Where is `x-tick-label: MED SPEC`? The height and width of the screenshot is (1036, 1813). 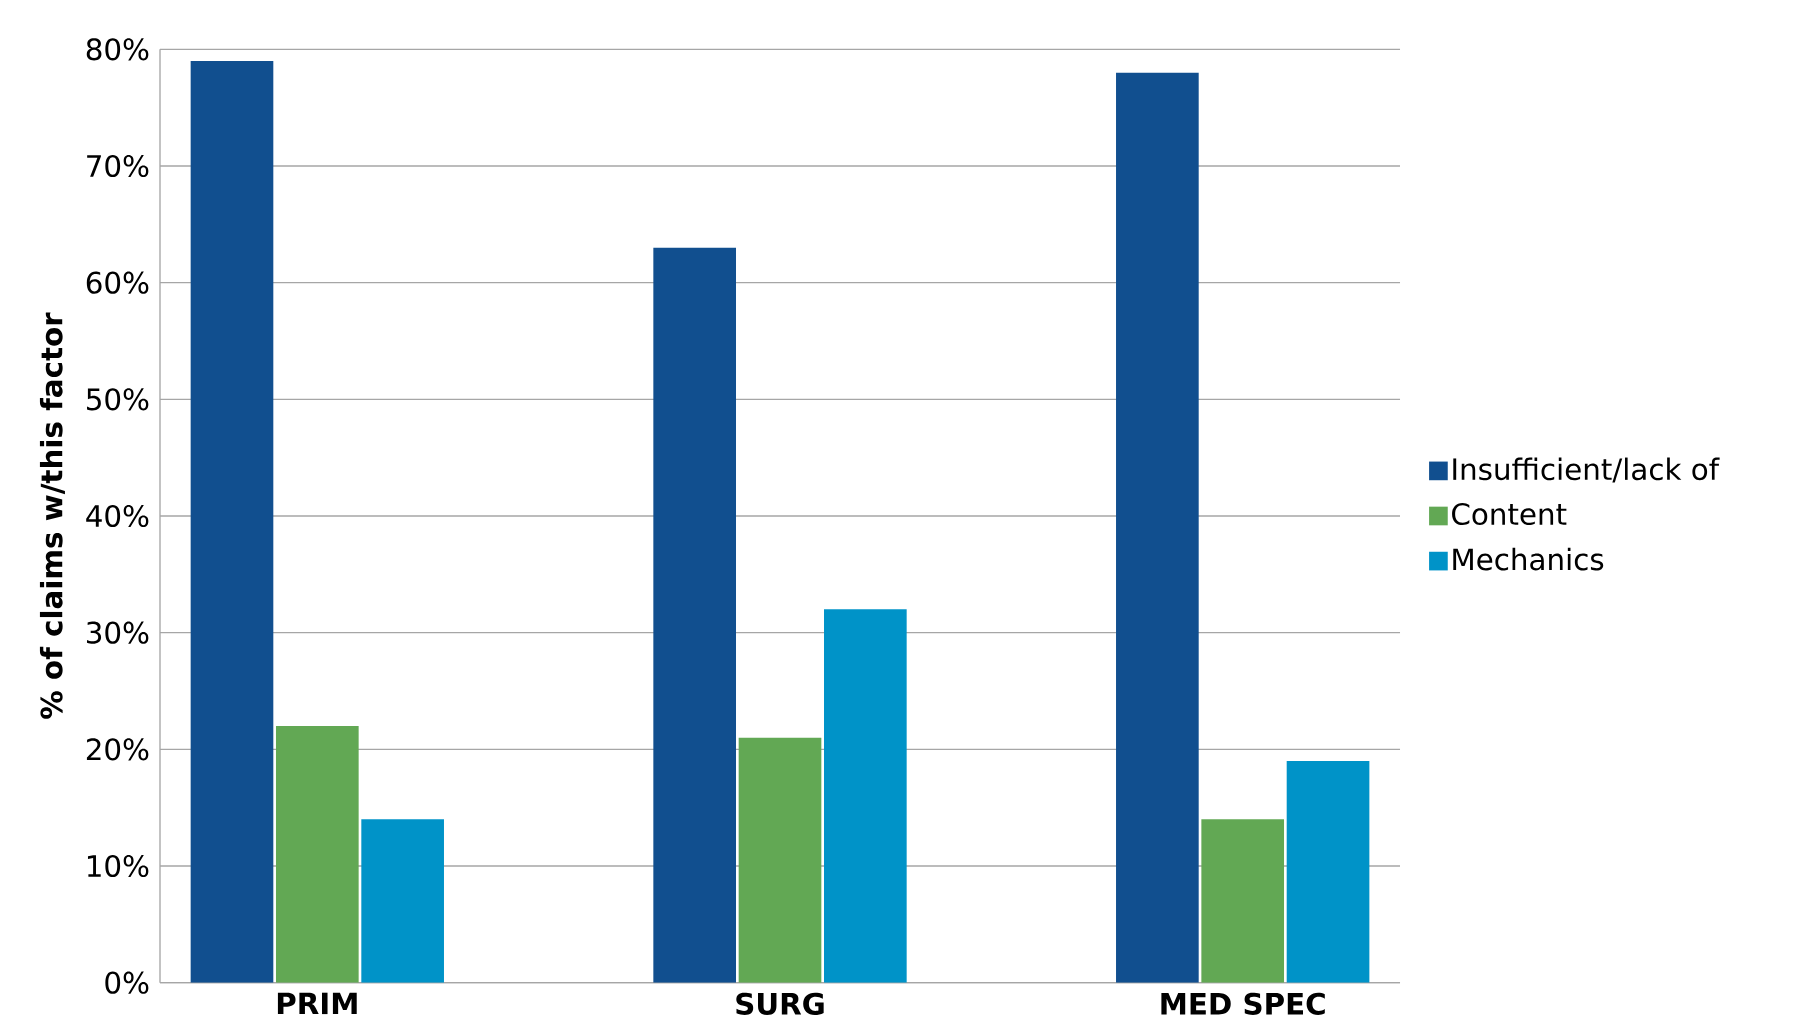 x-tick-label: MED SPEC is located at coordinates (1243, 1003).